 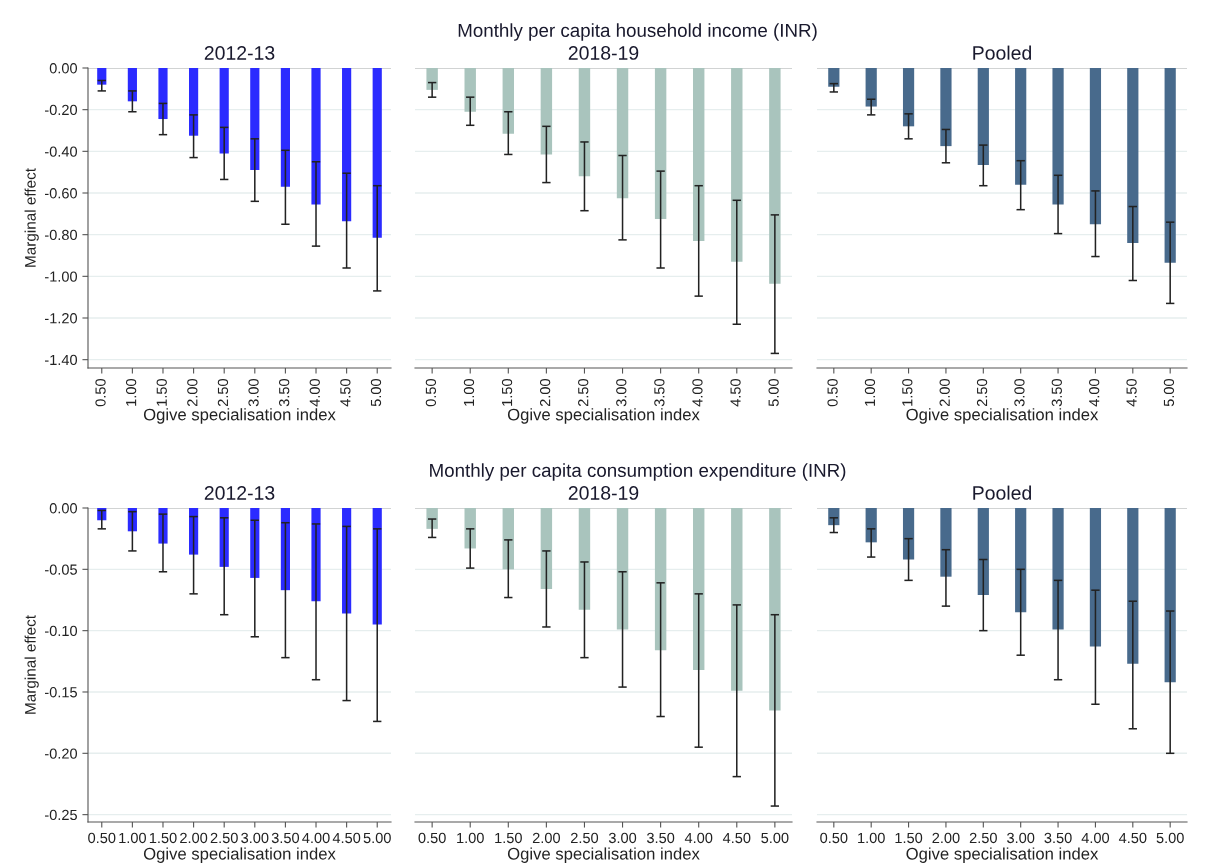 I want to click on y-tick-label: -1.20, so click(x=61, y=318).